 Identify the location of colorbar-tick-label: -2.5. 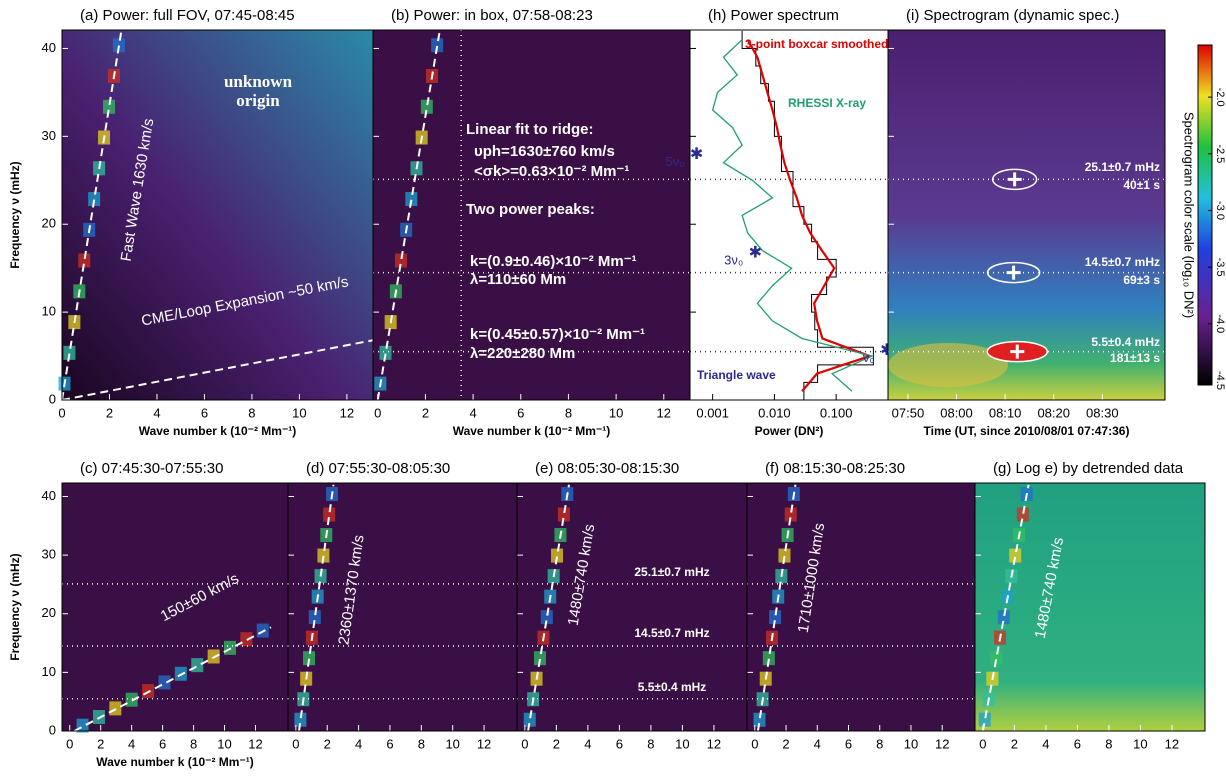
(1220, 153).